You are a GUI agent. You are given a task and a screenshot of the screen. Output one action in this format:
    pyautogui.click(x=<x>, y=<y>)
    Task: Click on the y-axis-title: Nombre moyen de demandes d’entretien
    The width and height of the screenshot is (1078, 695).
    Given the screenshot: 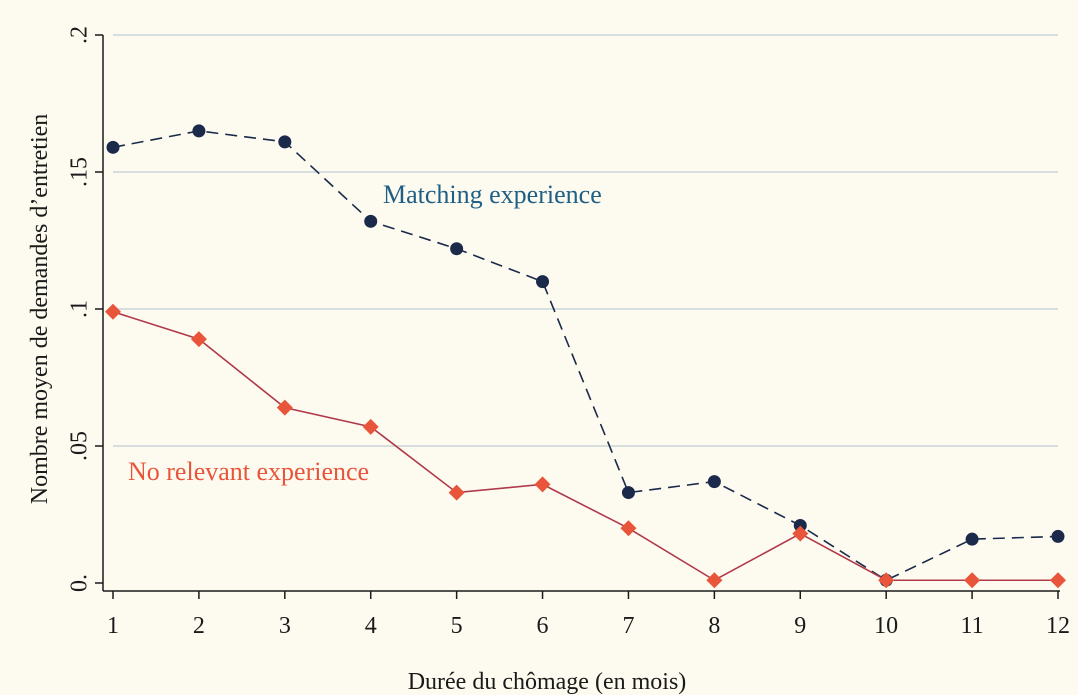 What is the action you would take?
    pyautogui.click(x=40, y=309)
    